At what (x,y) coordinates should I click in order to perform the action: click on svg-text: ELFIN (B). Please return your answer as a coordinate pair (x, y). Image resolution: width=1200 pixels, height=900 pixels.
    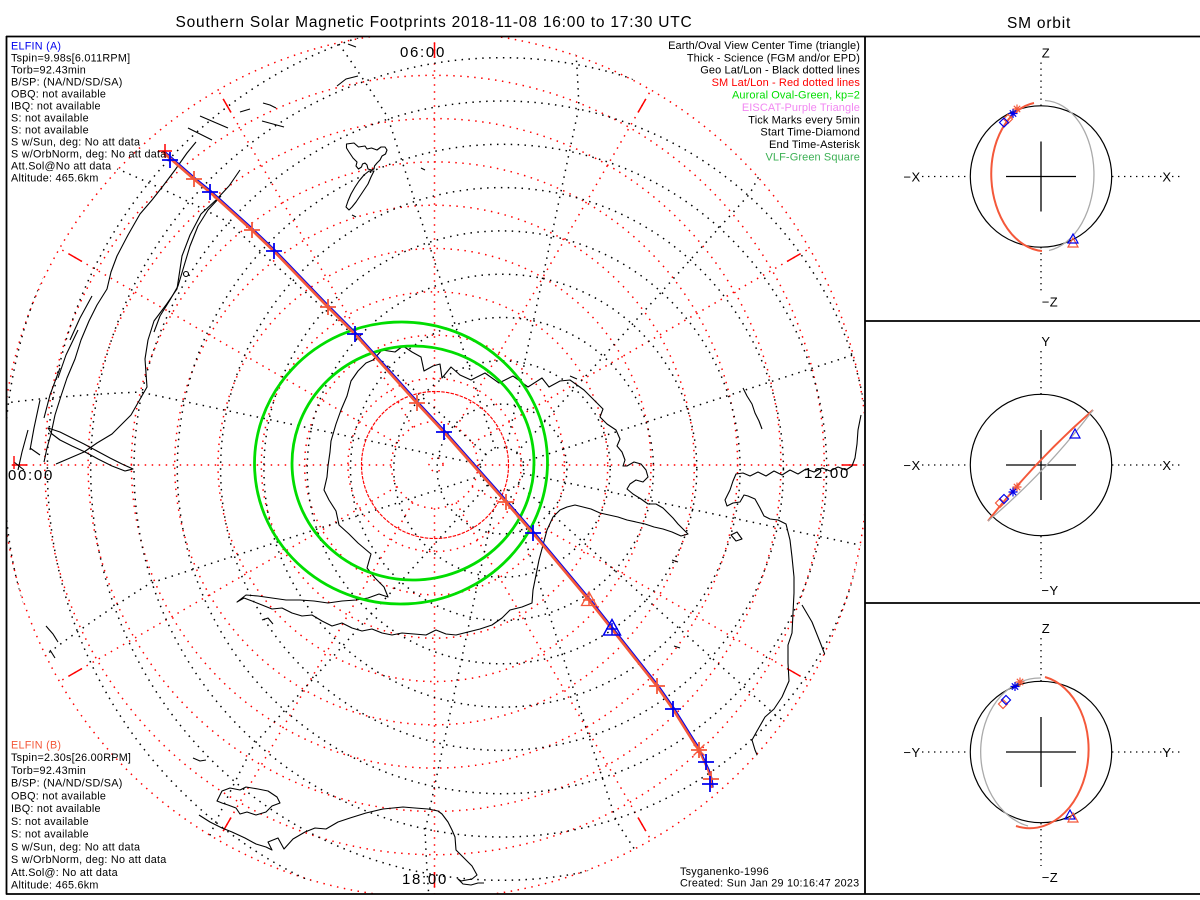
    Looking at the image, I should click on (36, 746).